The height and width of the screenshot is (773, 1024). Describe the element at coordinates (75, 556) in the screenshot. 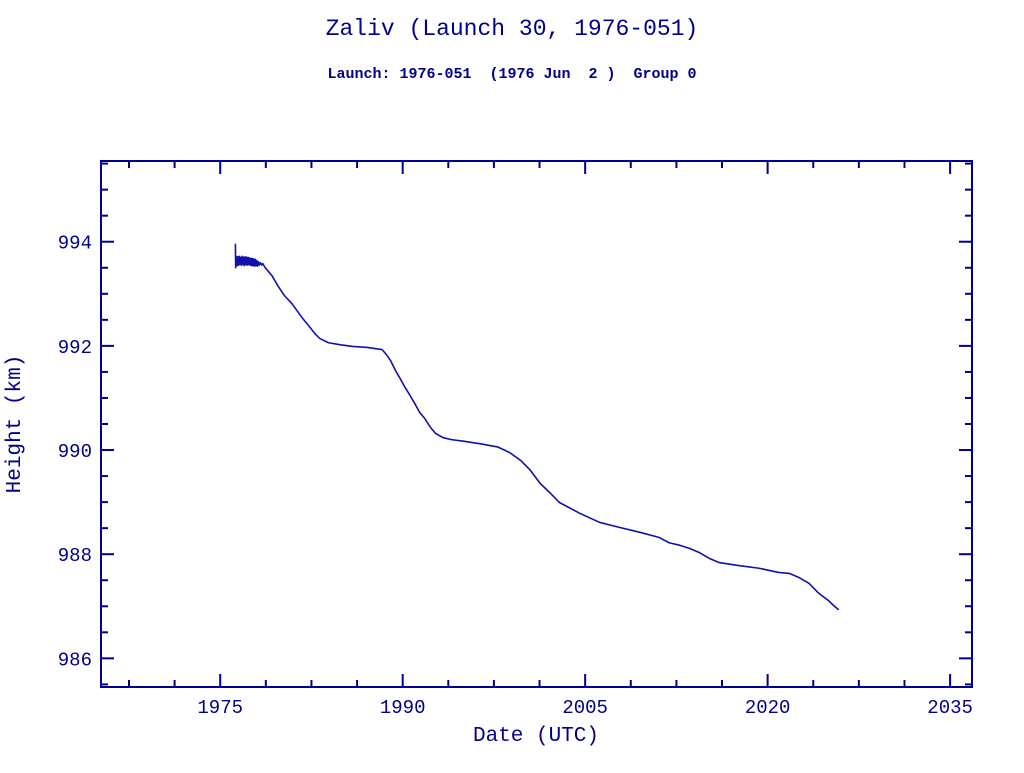

I see `y-tick-label: 988` at that location.